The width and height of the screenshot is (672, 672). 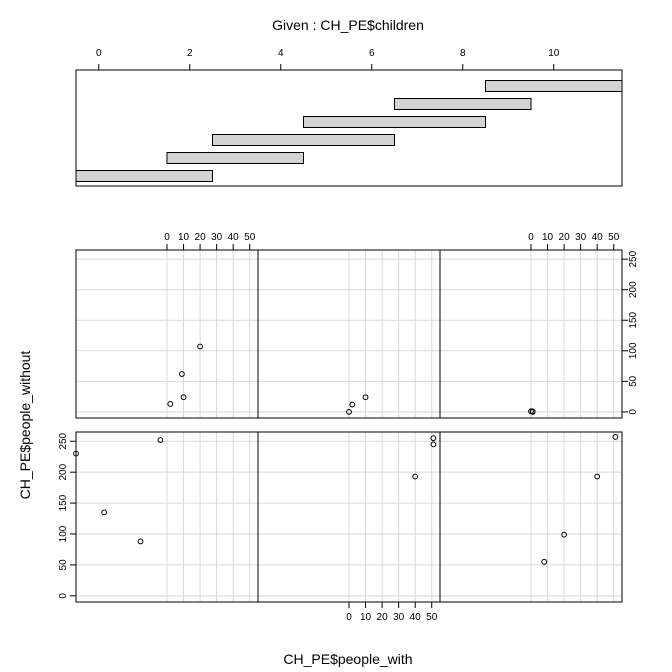 What do you see at coordinates (167, 334) in the screenshot?
I see `panel-r1-c1` at bounding box center [167, 334].